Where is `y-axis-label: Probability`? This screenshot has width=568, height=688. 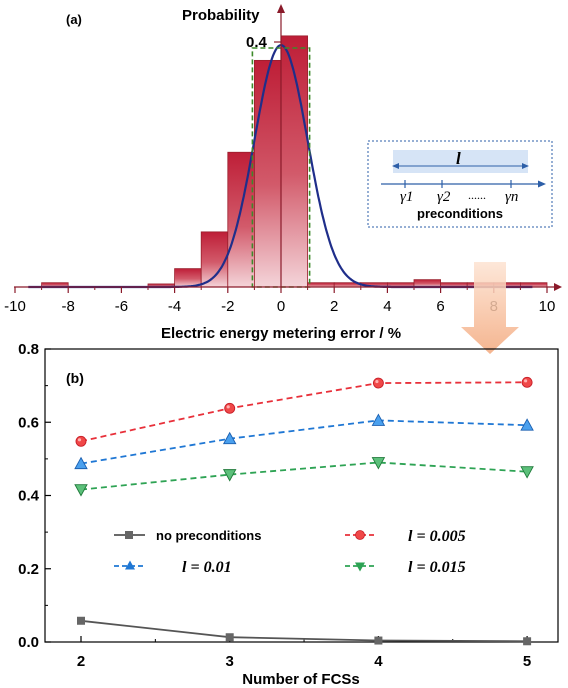
y-axis-label: Probability is located at coordinates (221, 15).